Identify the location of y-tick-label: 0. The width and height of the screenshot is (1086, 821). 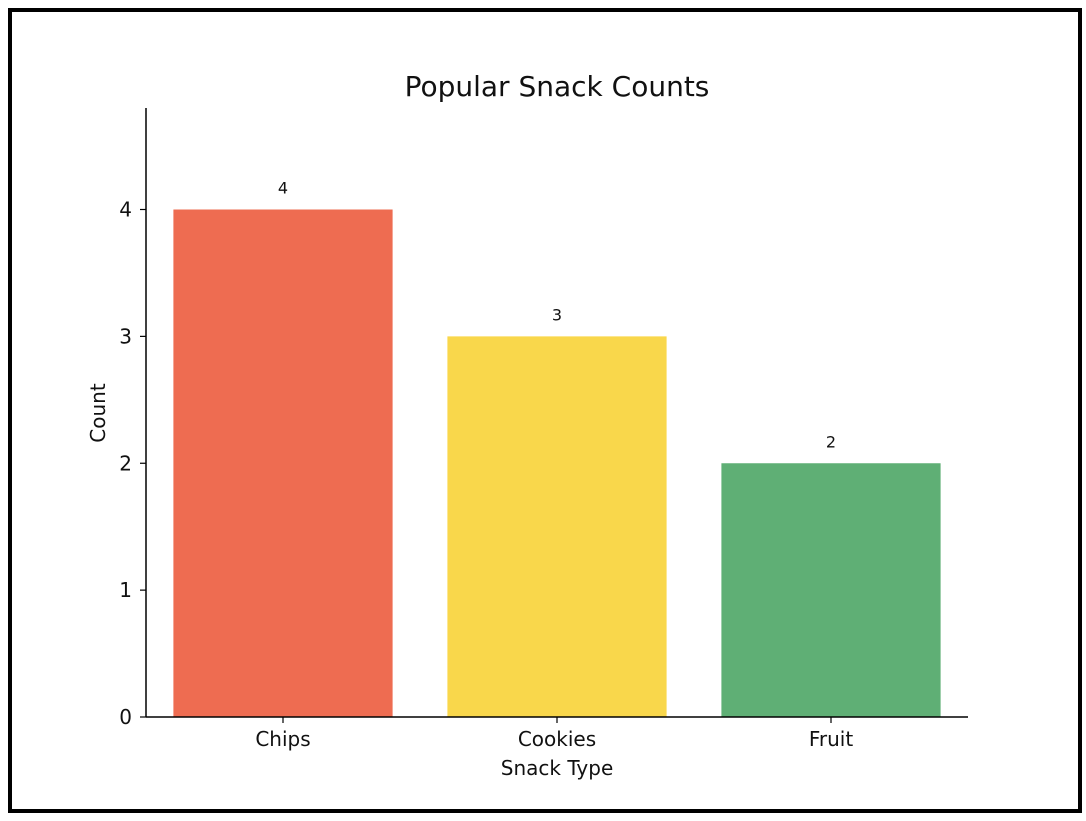
(125, 717).